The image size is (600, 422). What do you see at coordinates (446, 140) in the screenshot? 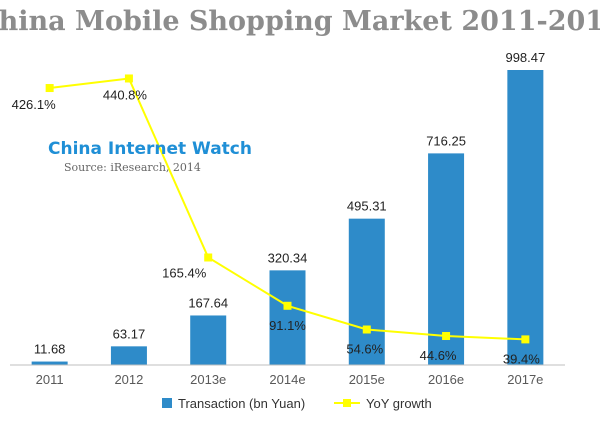
I see `bar-label-2016e: 716.25` at bounding box center [446, 140].